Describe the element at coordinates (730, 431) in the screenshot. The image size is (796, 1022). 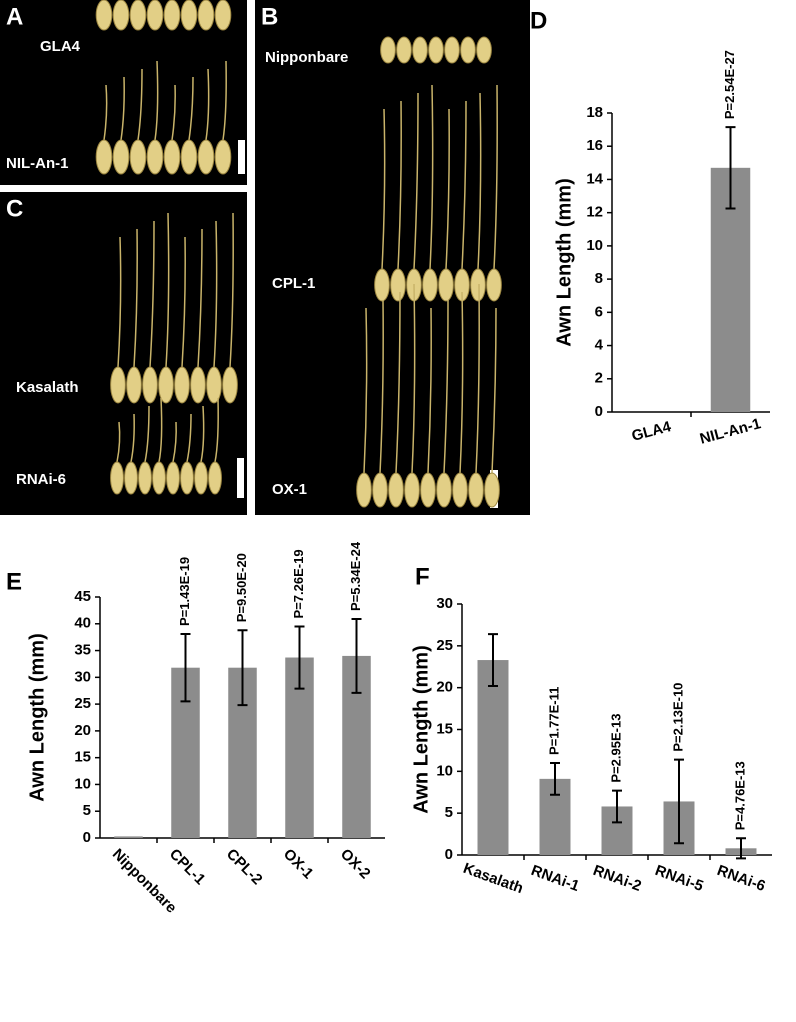
I see `x-tick-label: NIL-An-1` at that location.